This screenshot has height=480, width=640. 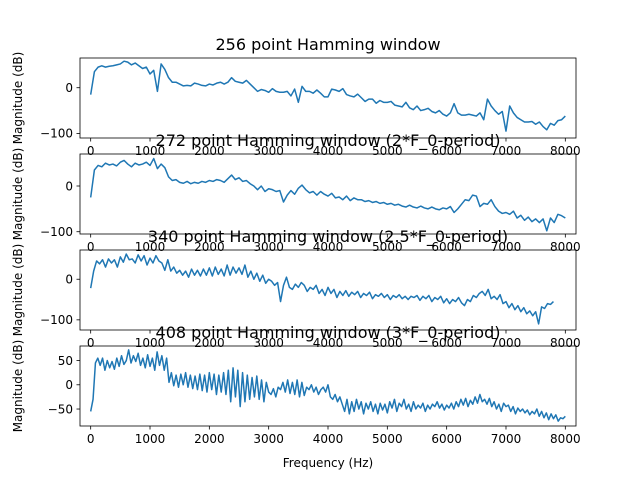 What do you see at coordinates (328, 333) in the screenshot?
I see `subplot-title: 408 point Hamming window (3*F_0-period)` at bounding box center [328, 333].